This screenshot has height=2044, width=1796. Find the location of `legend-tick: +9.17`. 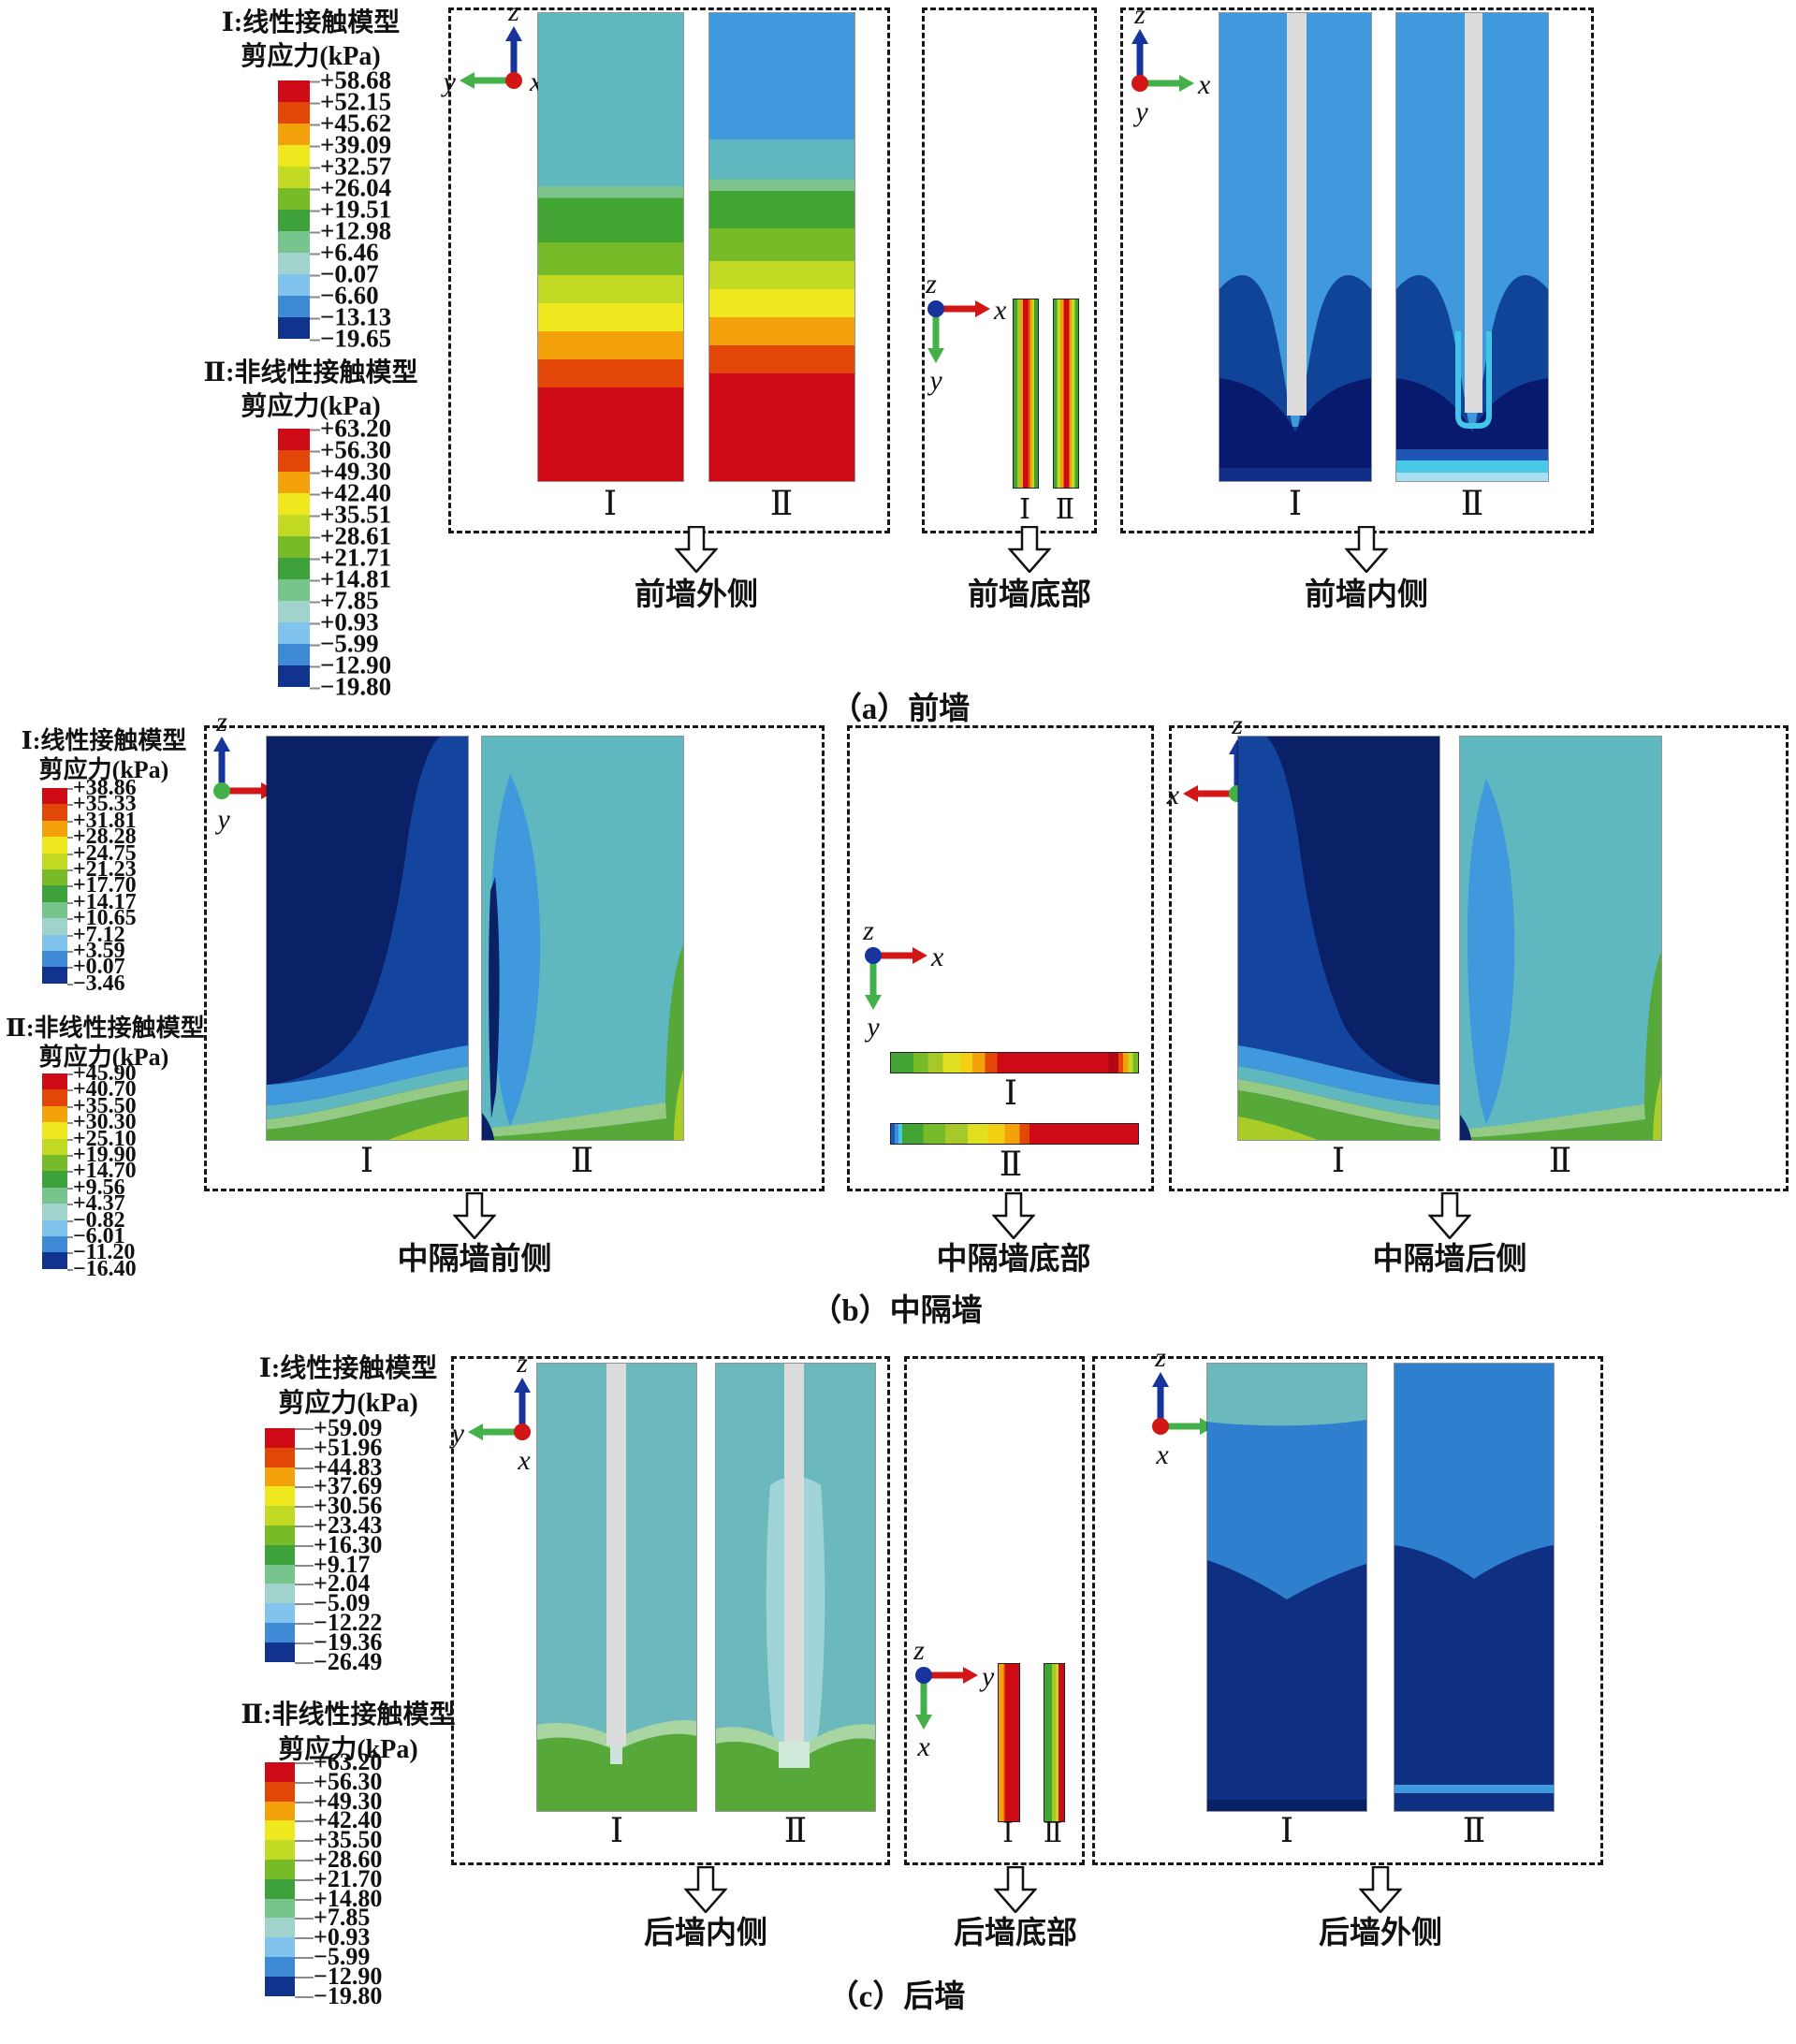

legend-tick: +9.17 is located at coordinates (332, 1564).